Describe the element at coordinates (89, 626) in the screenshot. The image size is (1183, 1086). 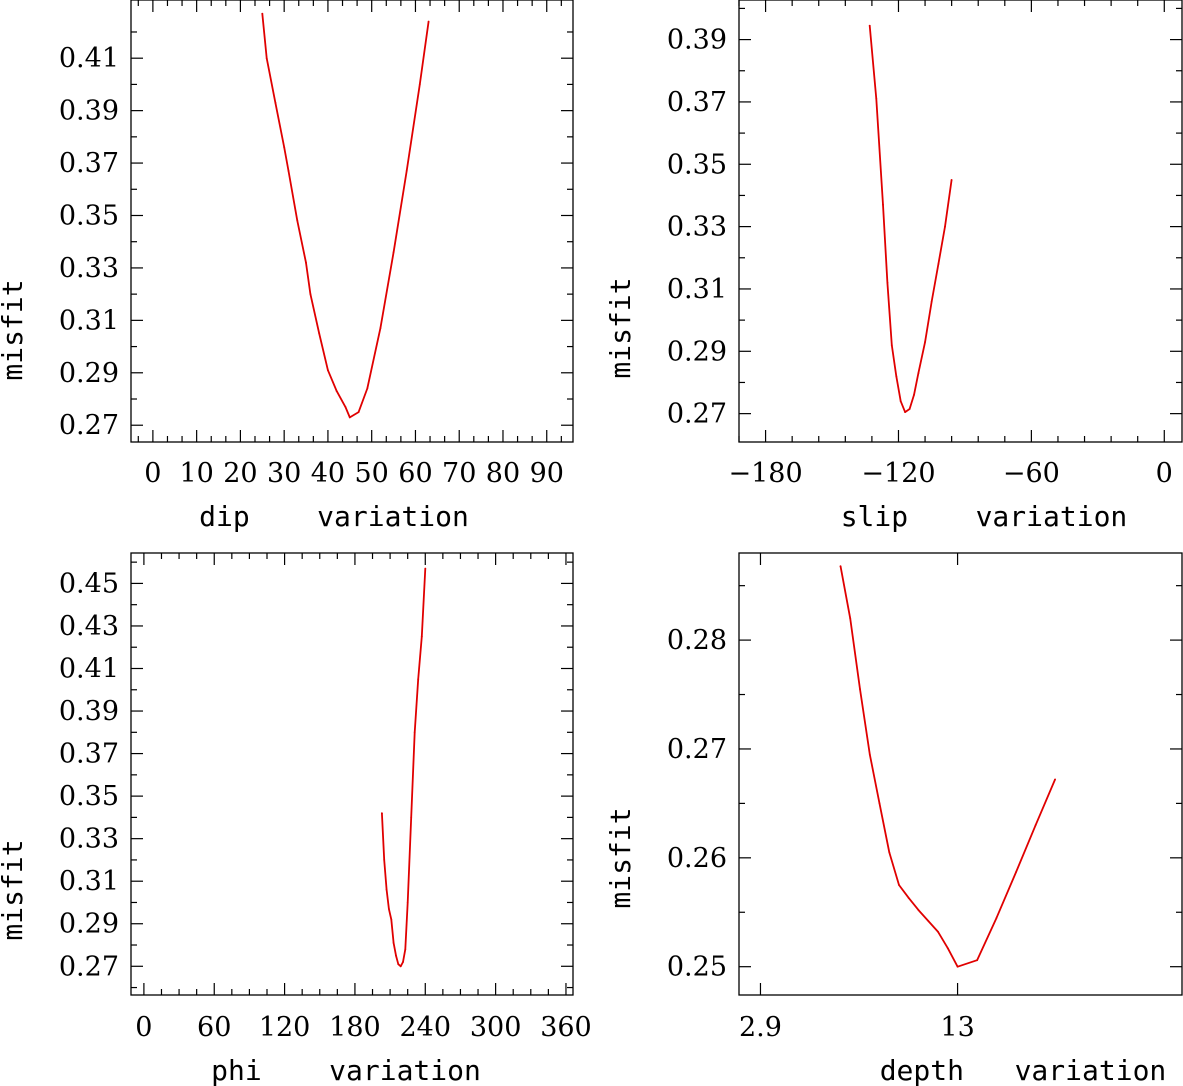
I see `phi-ytick-label: 0.43` at that location.